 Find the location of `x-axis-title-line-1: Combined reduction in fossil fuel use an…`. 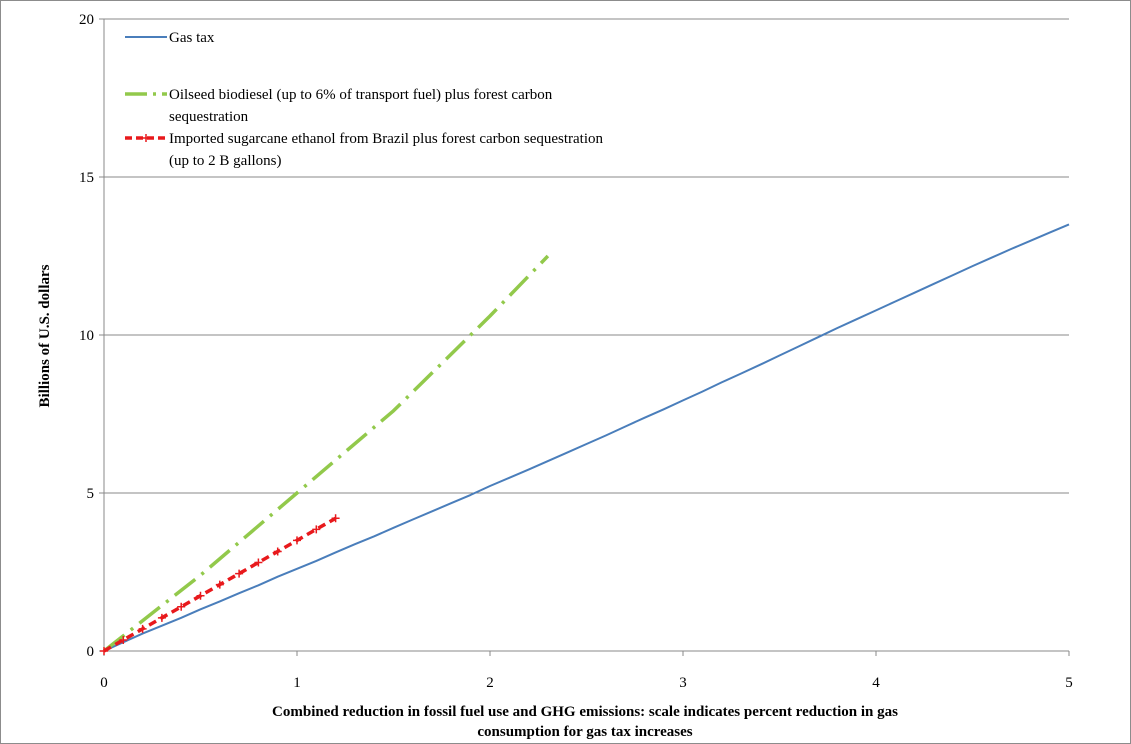

x-axis-title-line-1: Combined reduction in fossil fuel use an… is located at coordinates (585, 712).